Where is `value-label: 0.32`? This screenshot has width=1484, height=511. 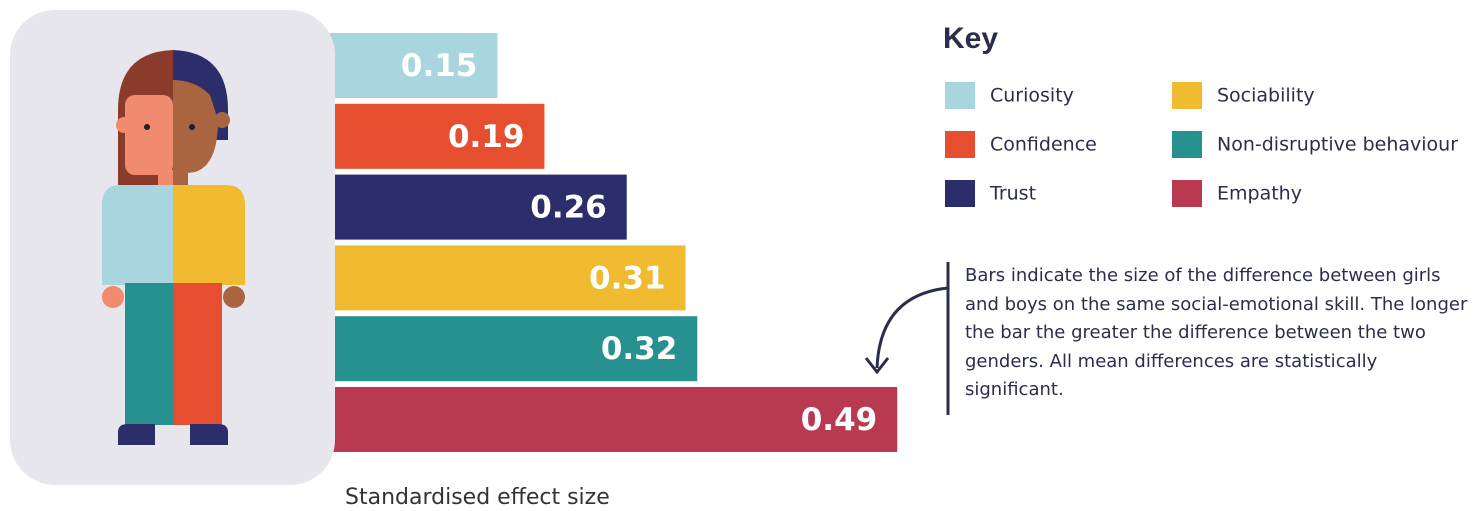 value-label: 0.32 is located at coordinates (639, 349).